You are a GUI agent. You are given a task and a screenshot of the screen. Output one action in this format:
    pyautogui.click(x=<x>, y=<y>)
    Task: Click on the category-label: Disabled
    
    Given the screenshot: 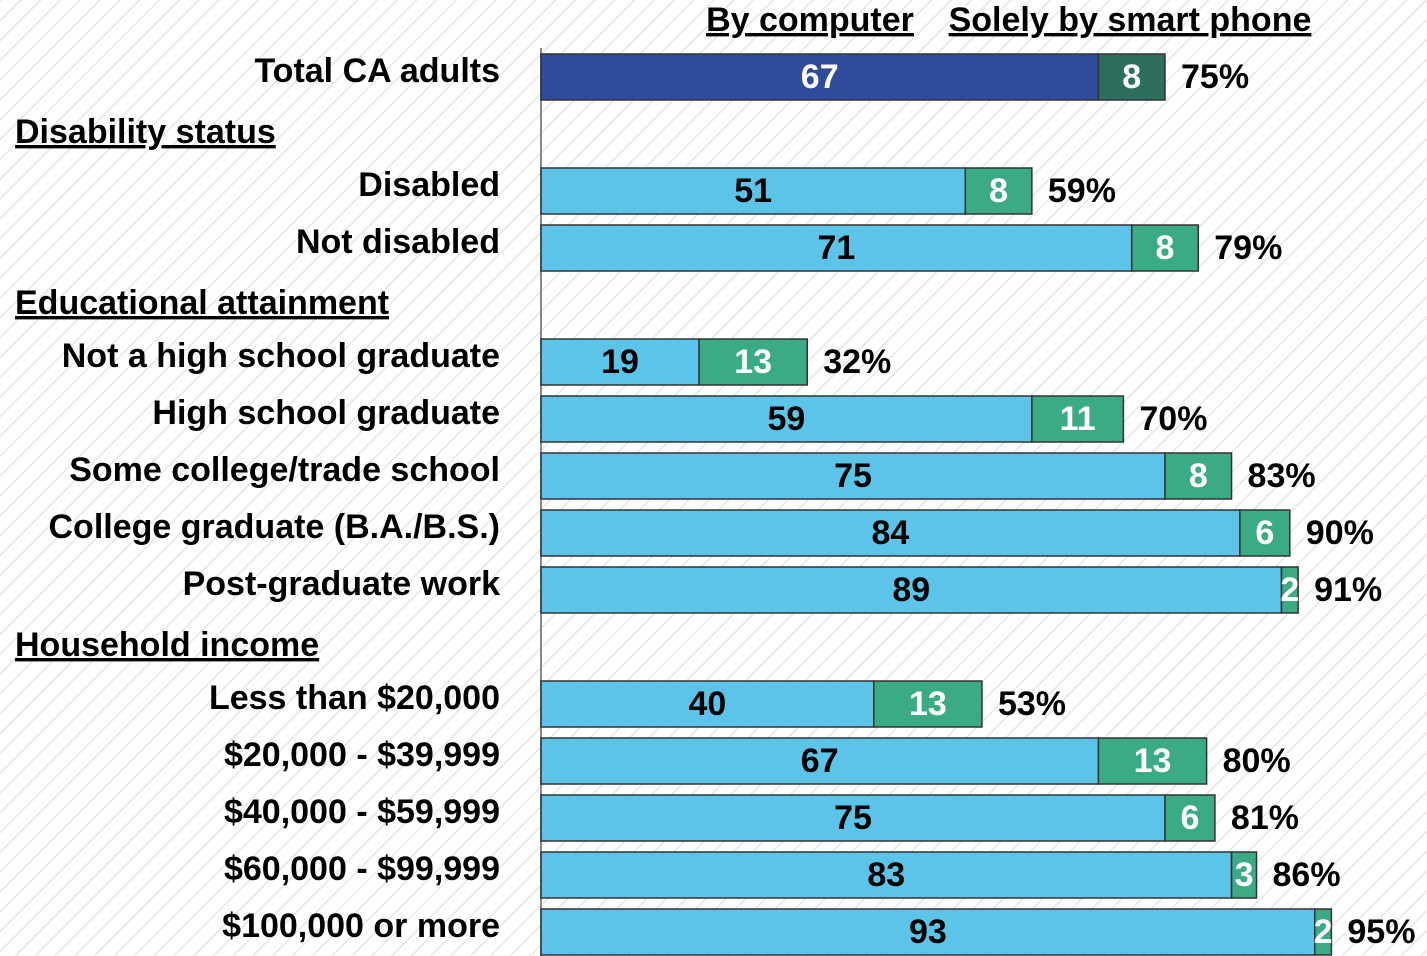 What is the action you would take?
    pyautogui.click(x=429, y=185)
    